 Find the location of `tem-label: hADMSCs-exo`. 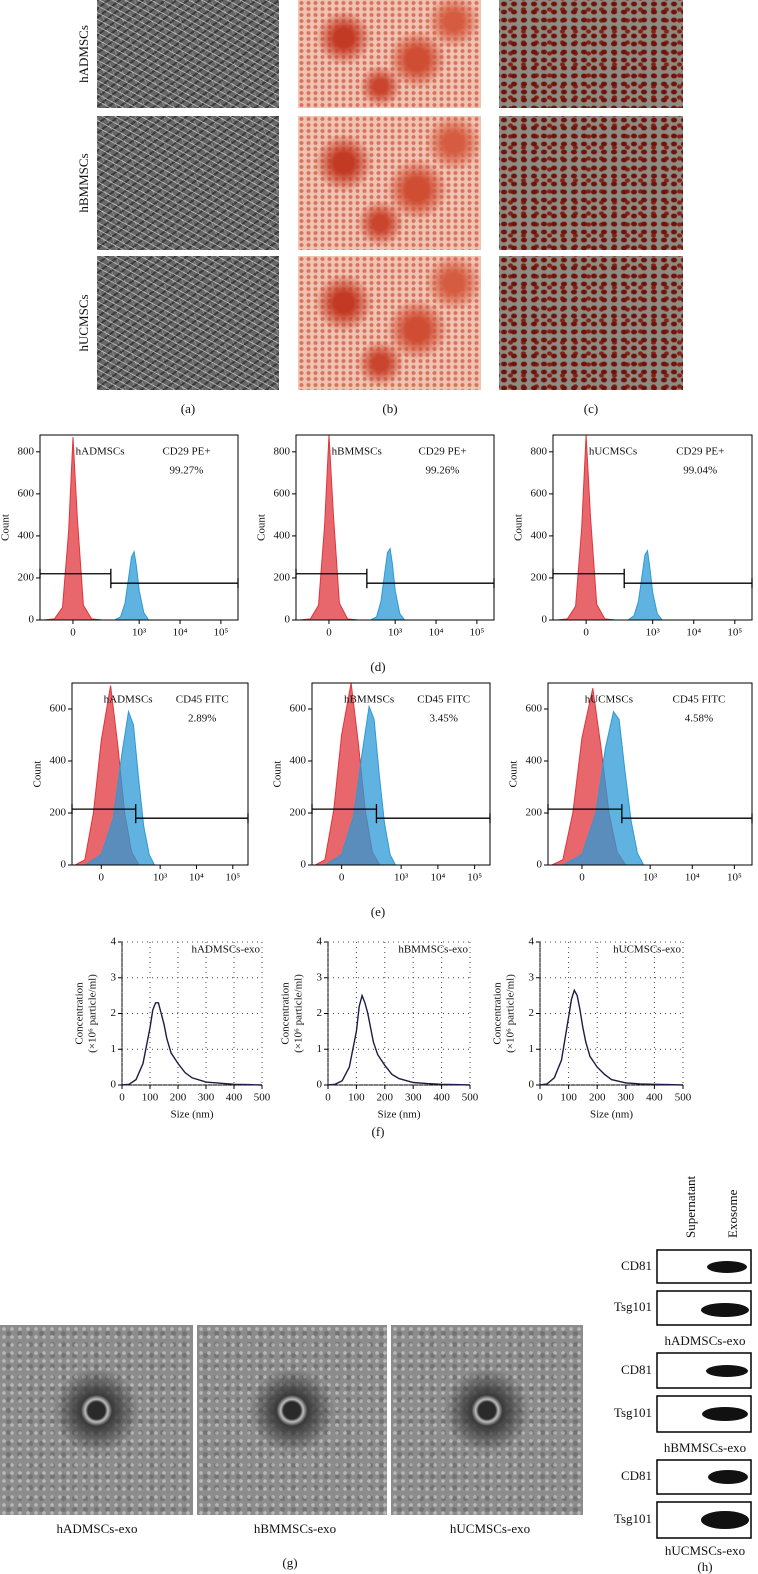

tem-label: hADMSCs-exo is located at coordinates (97, 1528).